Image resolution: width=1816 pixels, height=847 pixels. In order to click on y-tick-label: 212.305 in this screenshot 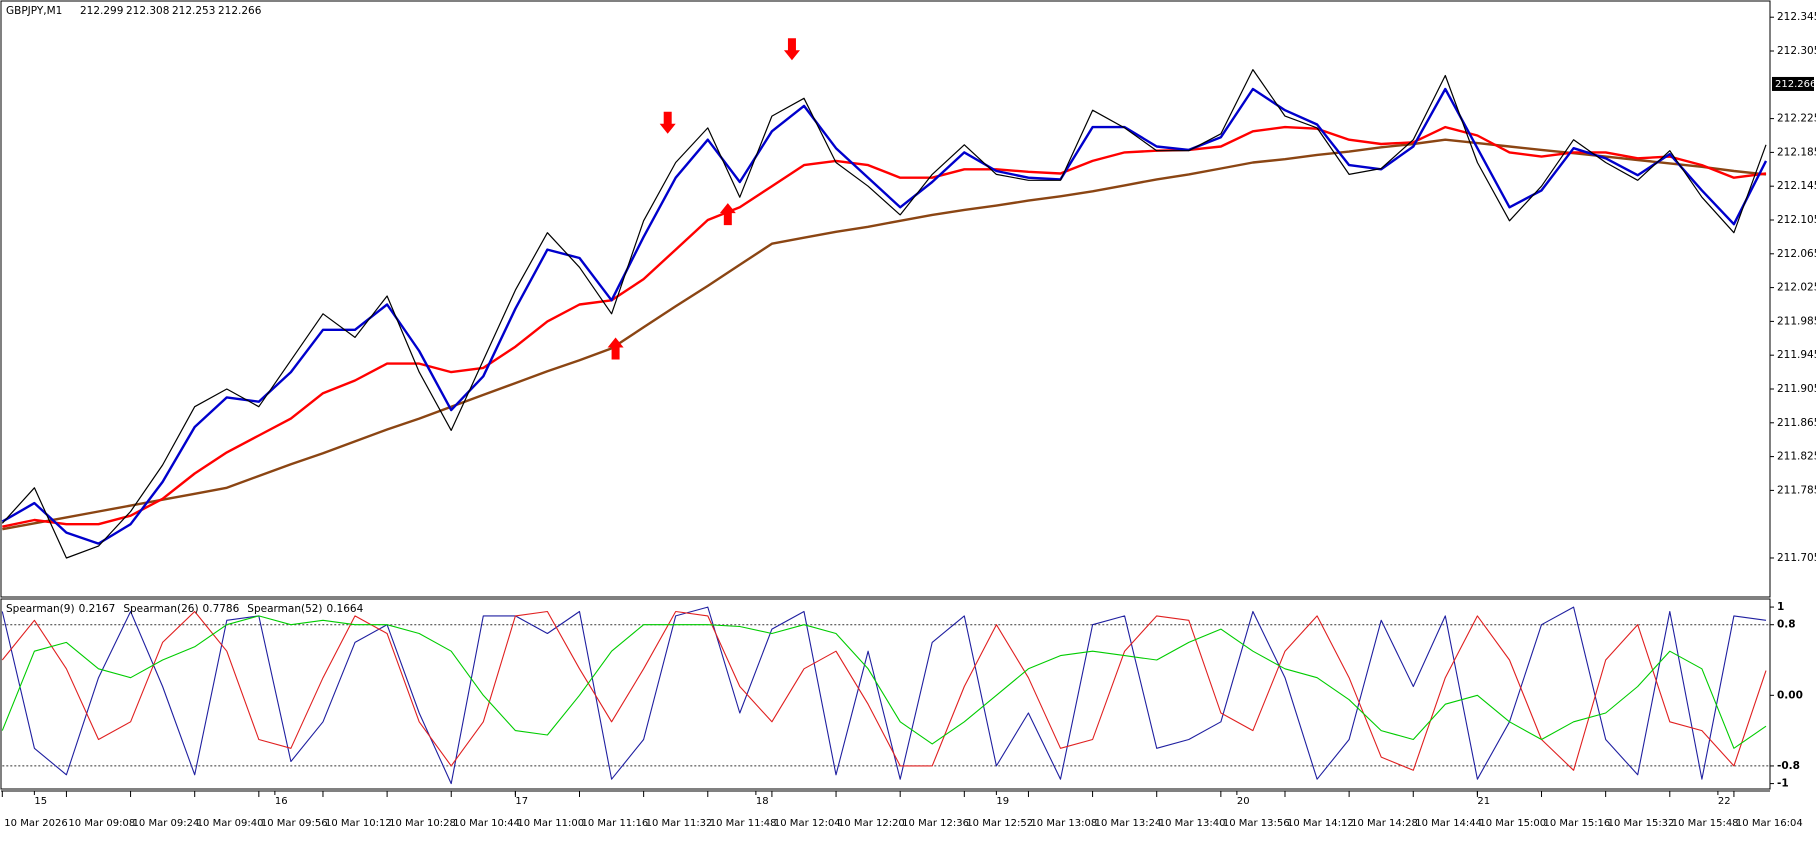, I will do `click(1796, 51)`.